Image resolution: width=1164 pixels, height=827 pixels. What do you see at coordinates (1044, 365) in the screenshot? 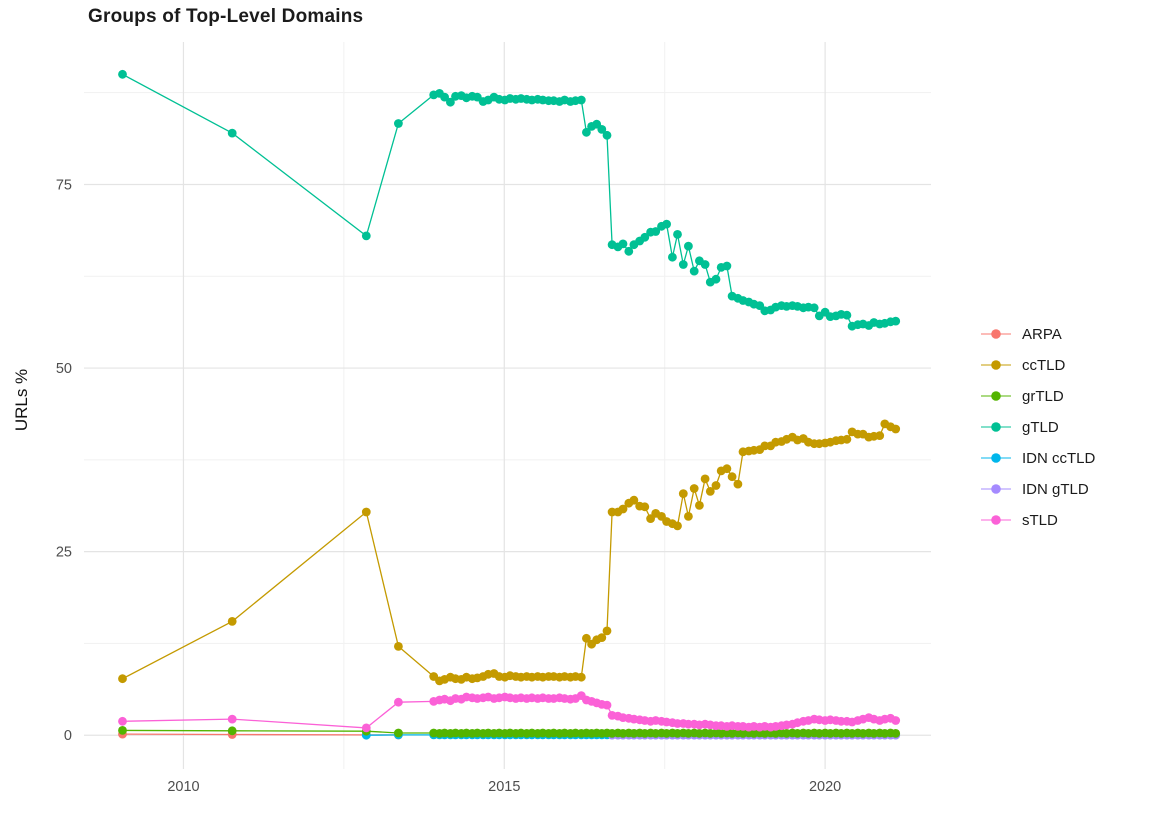
I see `legend-item-label: ccTLD` at bounding box center [1044, 365].